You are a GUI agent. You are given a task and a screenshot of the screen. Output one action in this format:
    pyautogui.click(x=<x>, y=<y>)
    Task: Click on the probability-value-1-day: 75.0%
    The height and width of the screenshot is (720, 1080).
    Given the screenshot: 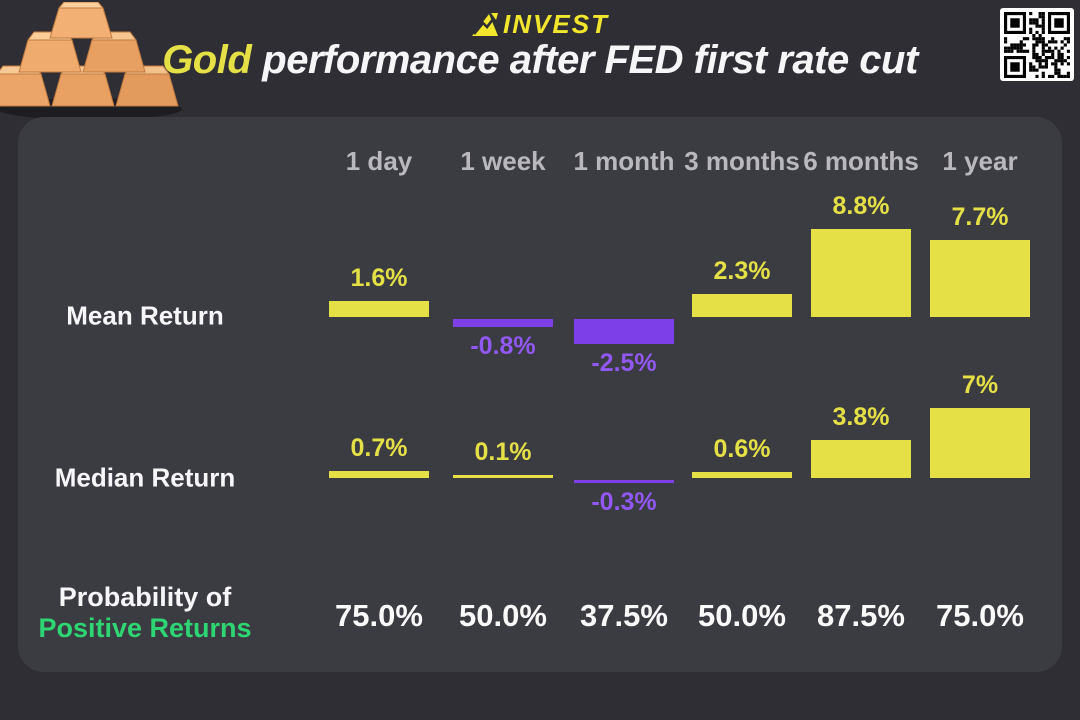 What is the action you would take?
    pyautogui.click(x=379, y=615)
    